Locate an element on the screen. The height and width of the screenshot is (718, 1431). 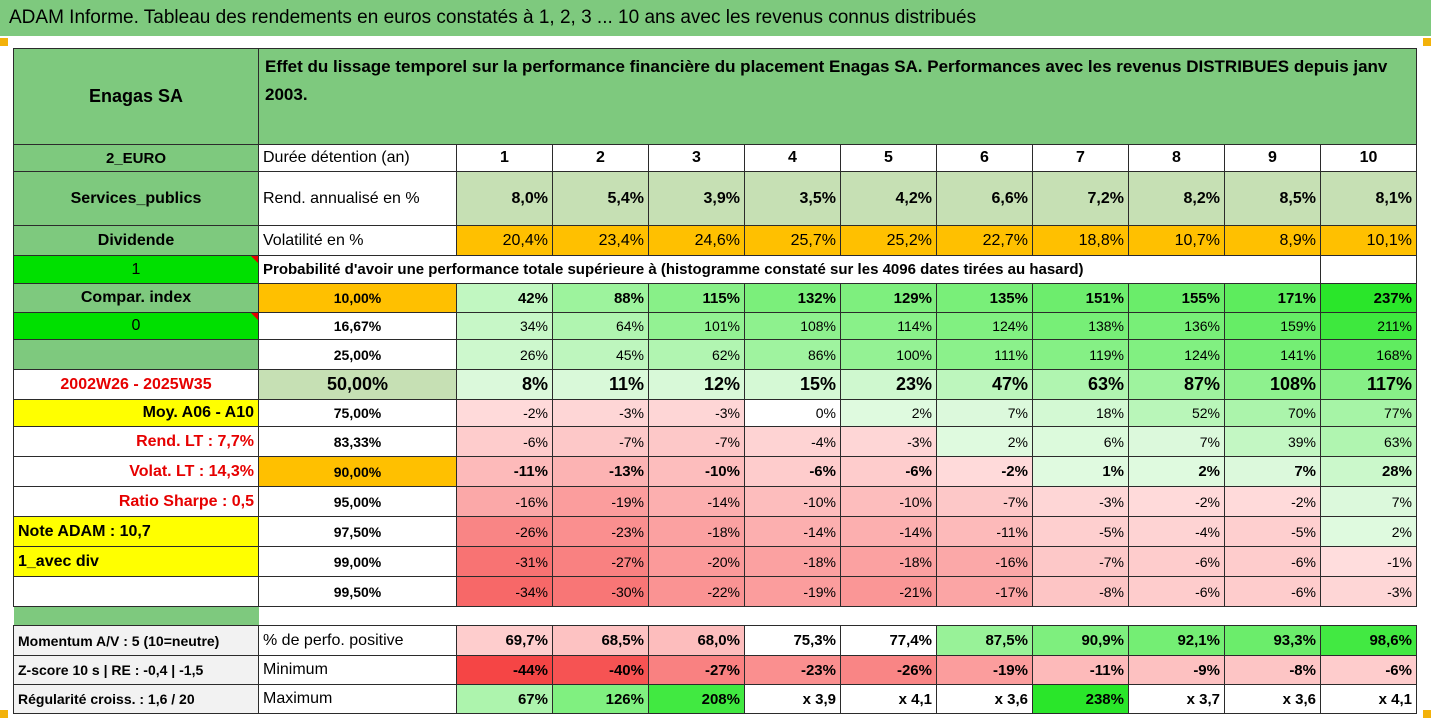
probability-value: -16% is located at coordinates (504, 501).